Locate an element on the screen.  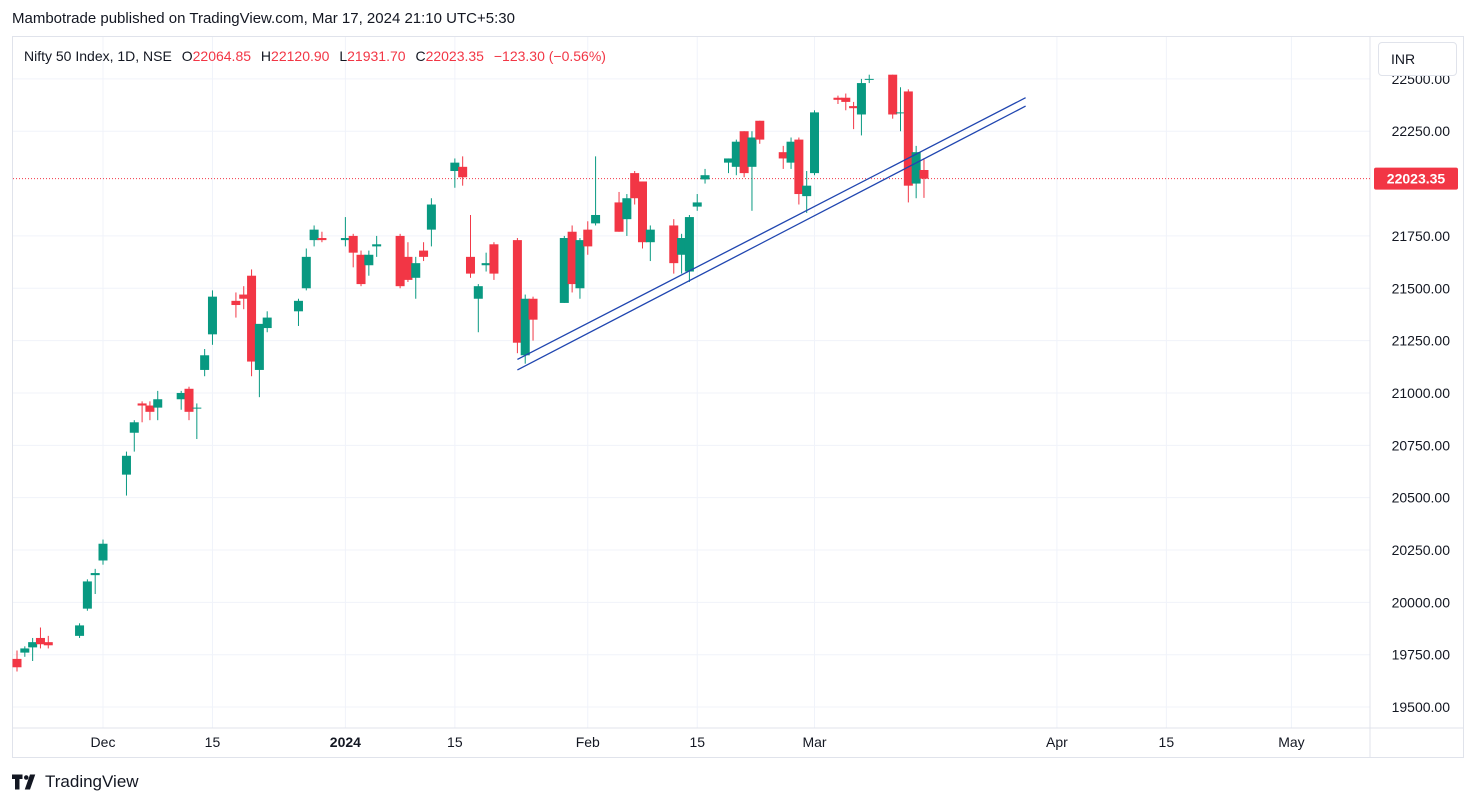
last-price-label: 22023.35 is located at coordinates (1416, 179).